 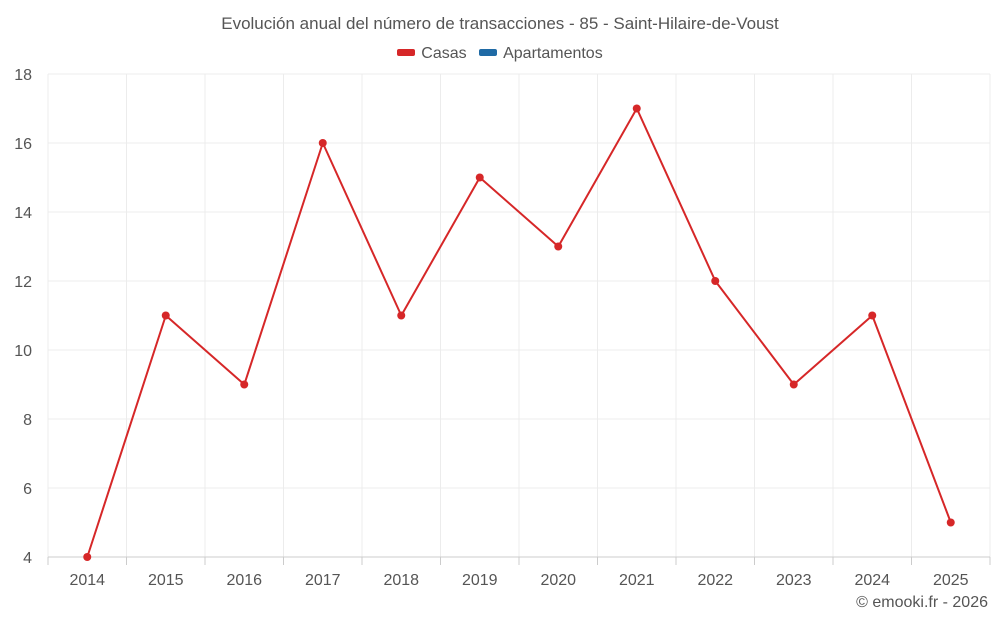 I want to click on x-tick-label-2024: 2024, so click(x=872, y=580).